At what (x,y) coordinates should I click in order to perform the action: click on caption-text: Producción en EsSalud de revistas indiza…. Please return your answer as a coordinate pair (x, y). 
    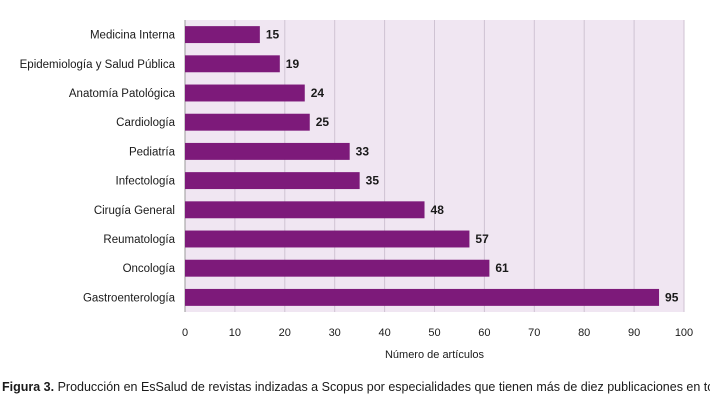
    Looking at the image, I should click on (382, 387).